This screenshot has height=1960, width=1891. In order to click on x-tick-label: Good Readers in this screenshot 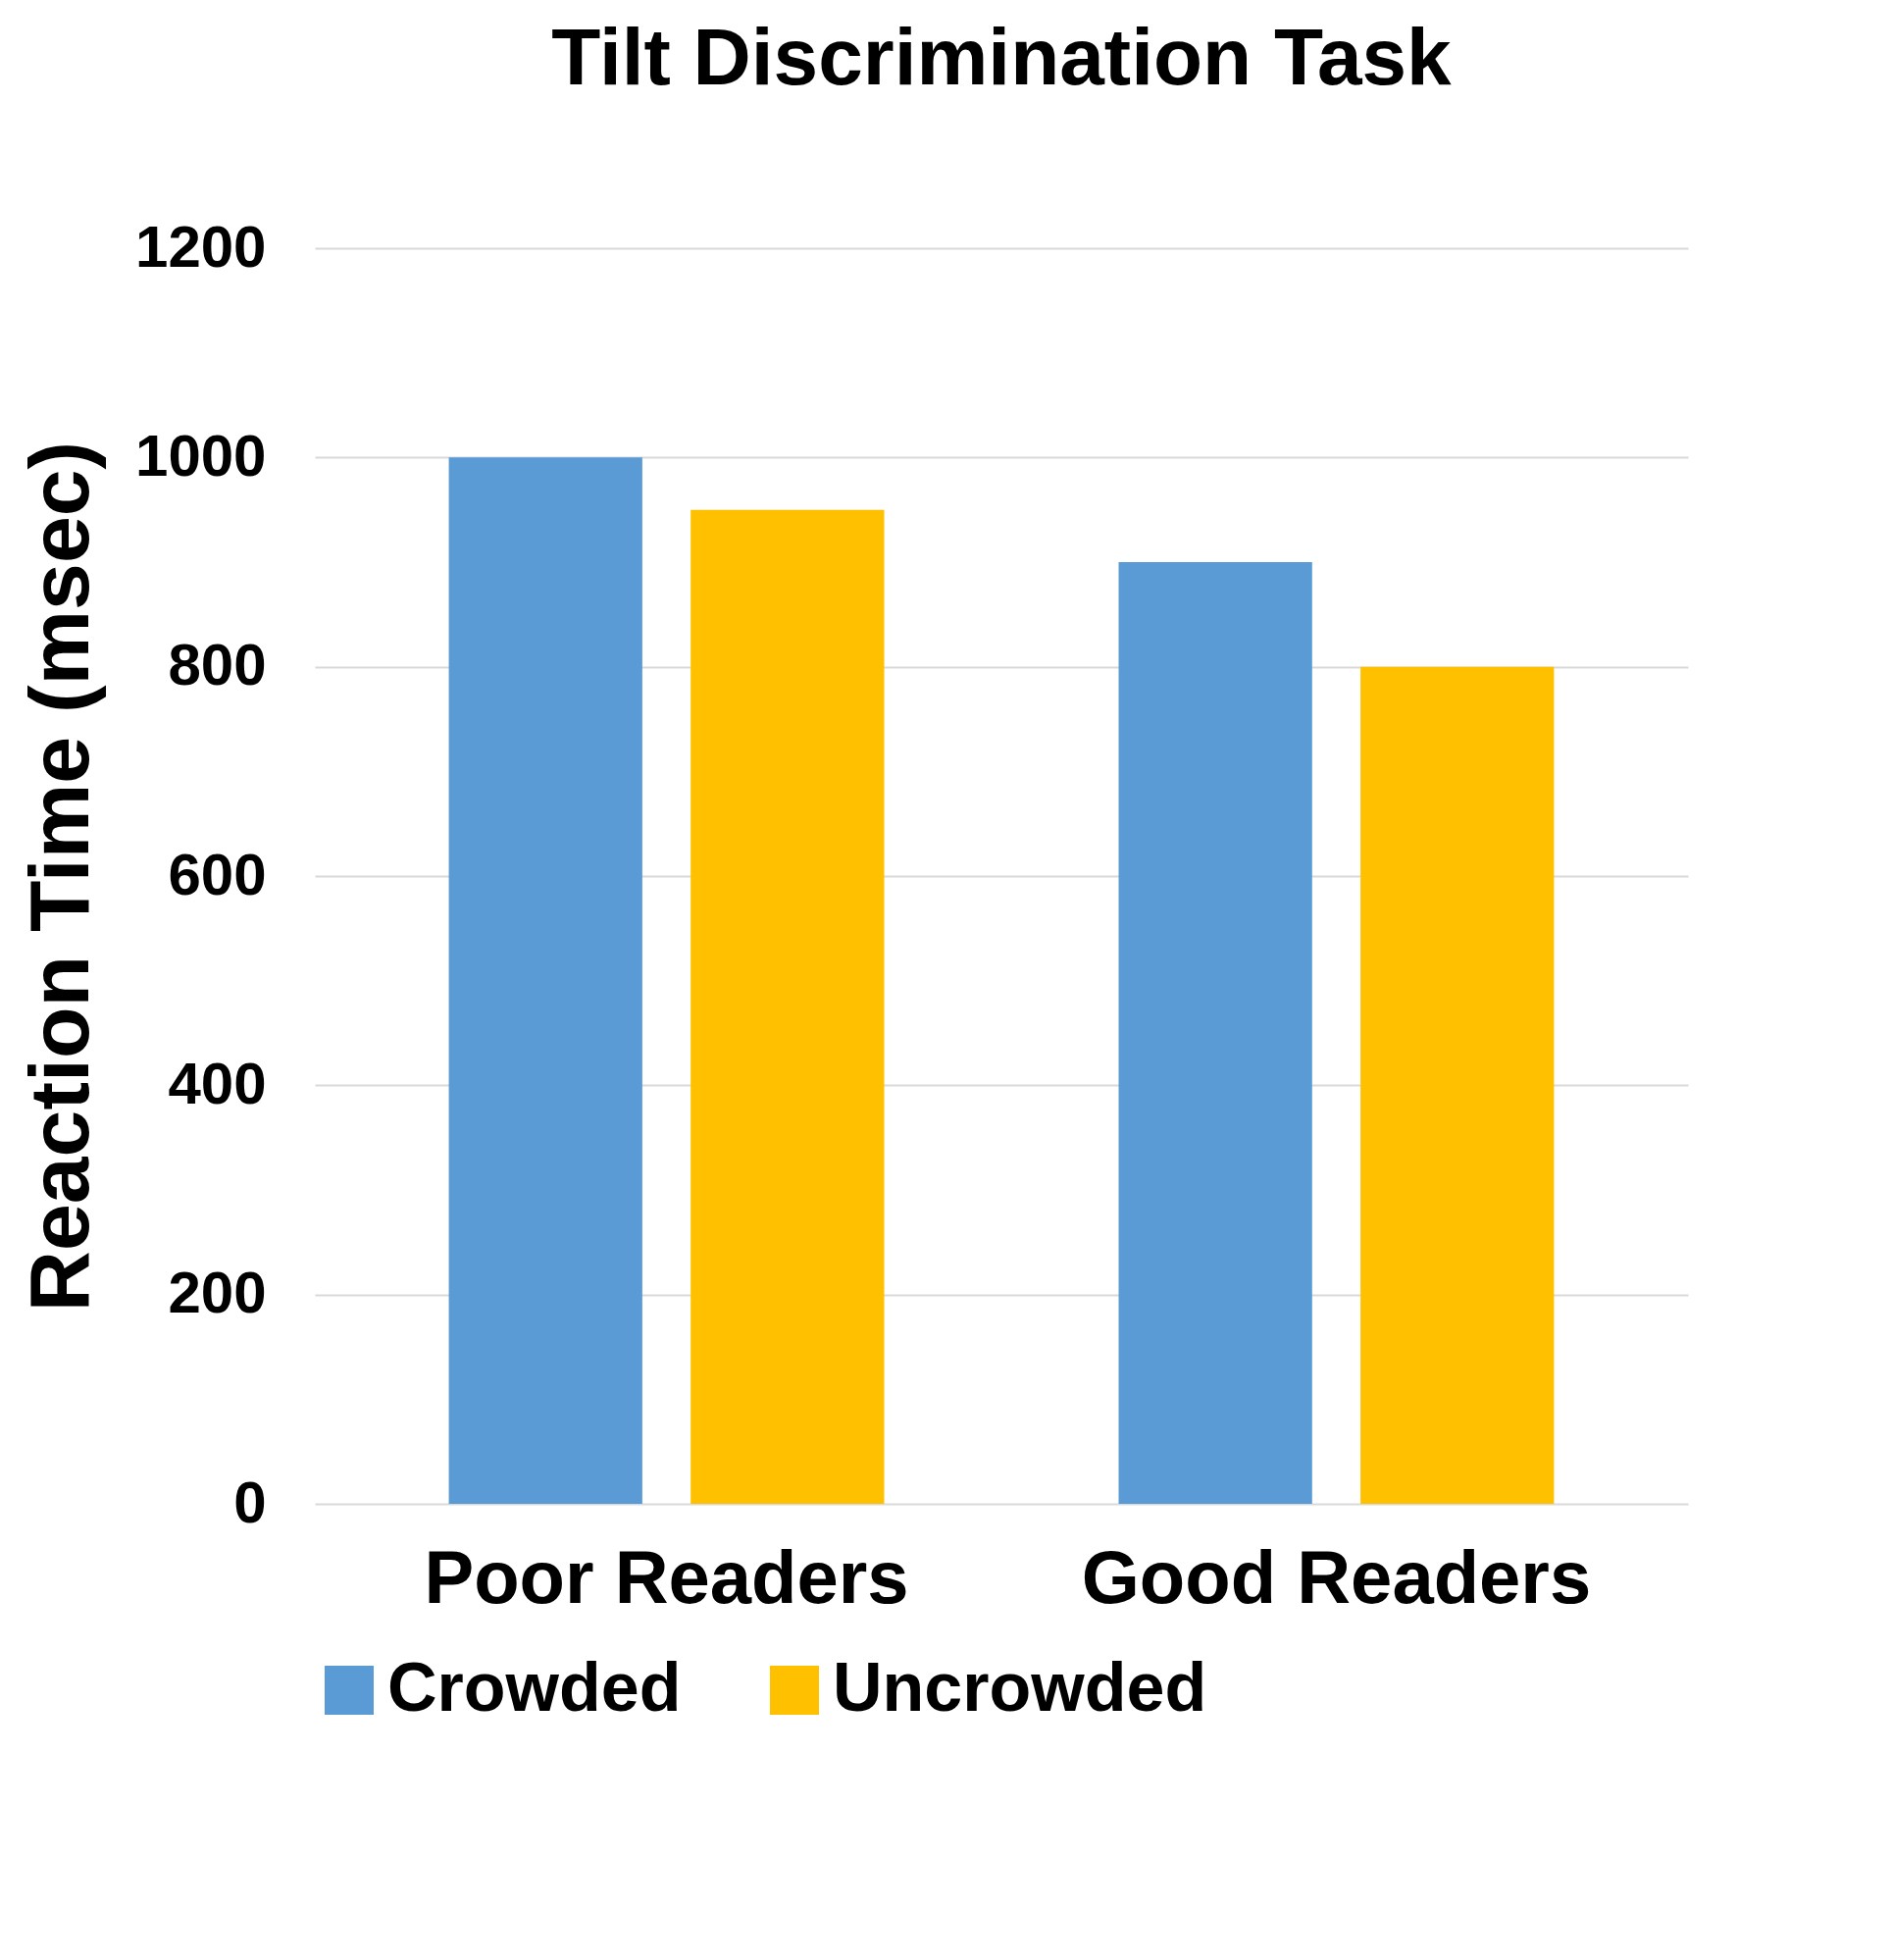, I will do `click(1336, 1576)`.